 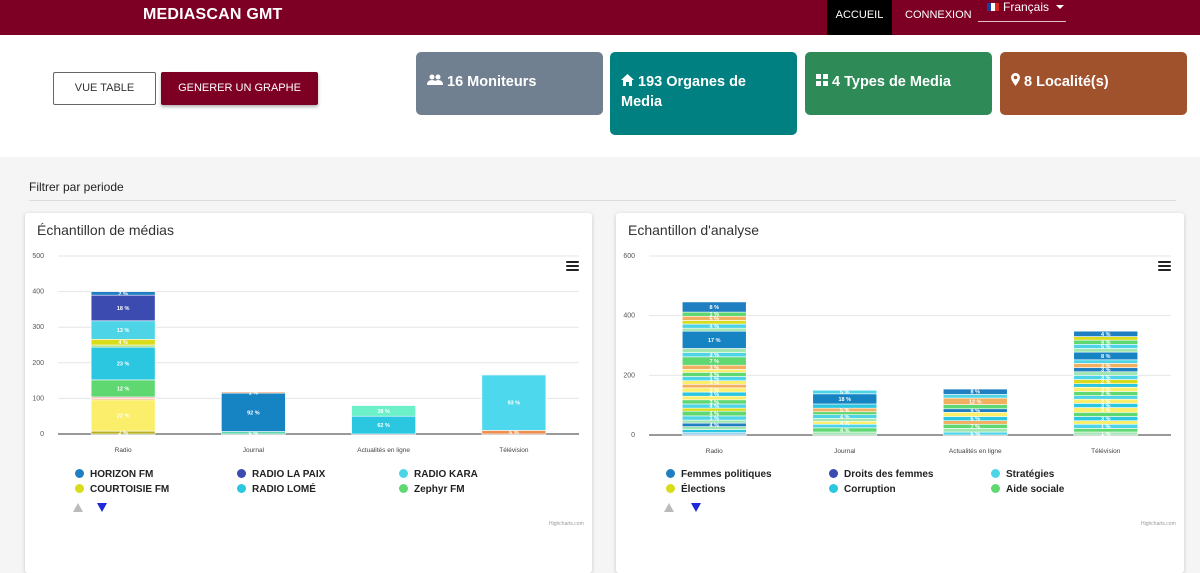 I want to click on y-tick-label: 300, so click(x=38, y=327).